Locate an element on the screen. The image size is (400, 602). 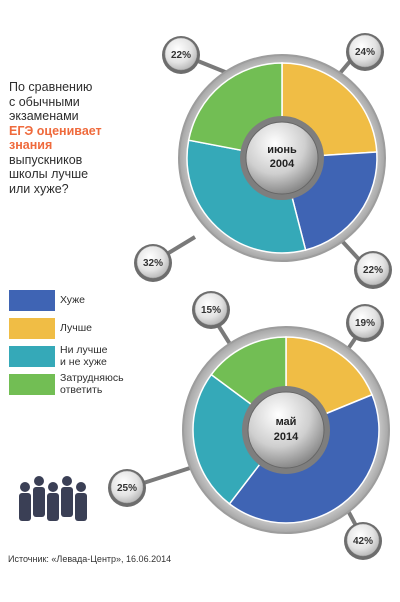
value-label: 19% is located at coordinates (365, 323).